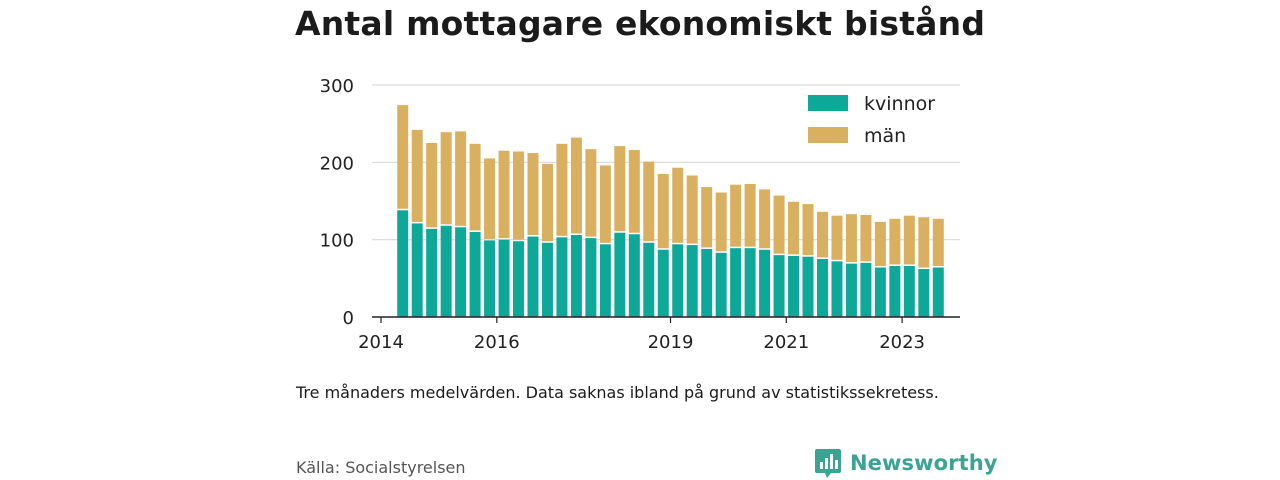 The image size is (1280, 480). I want to click on x-tick-label: 2021, so click(786, 342).